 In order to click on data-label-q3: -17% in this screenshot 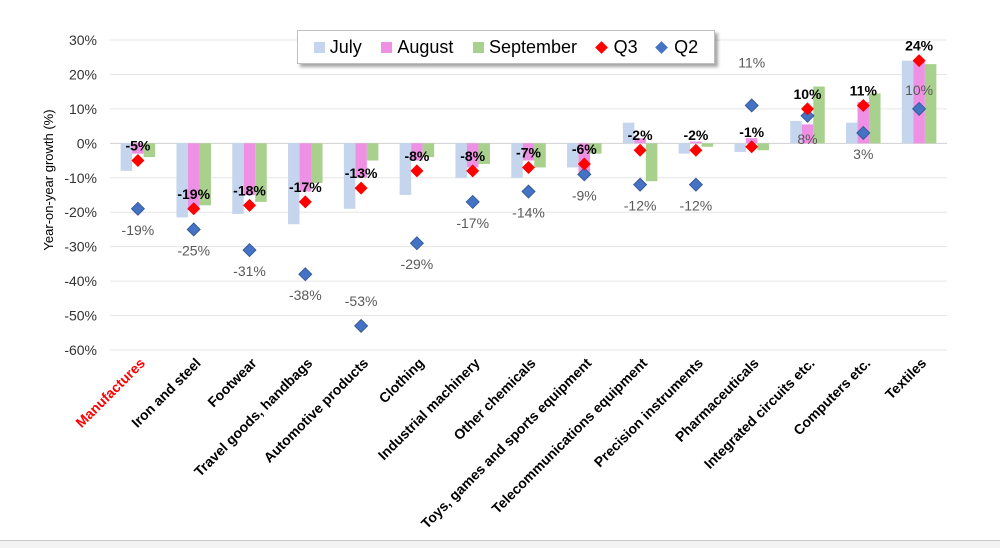, I will do `click(305, 187)`.